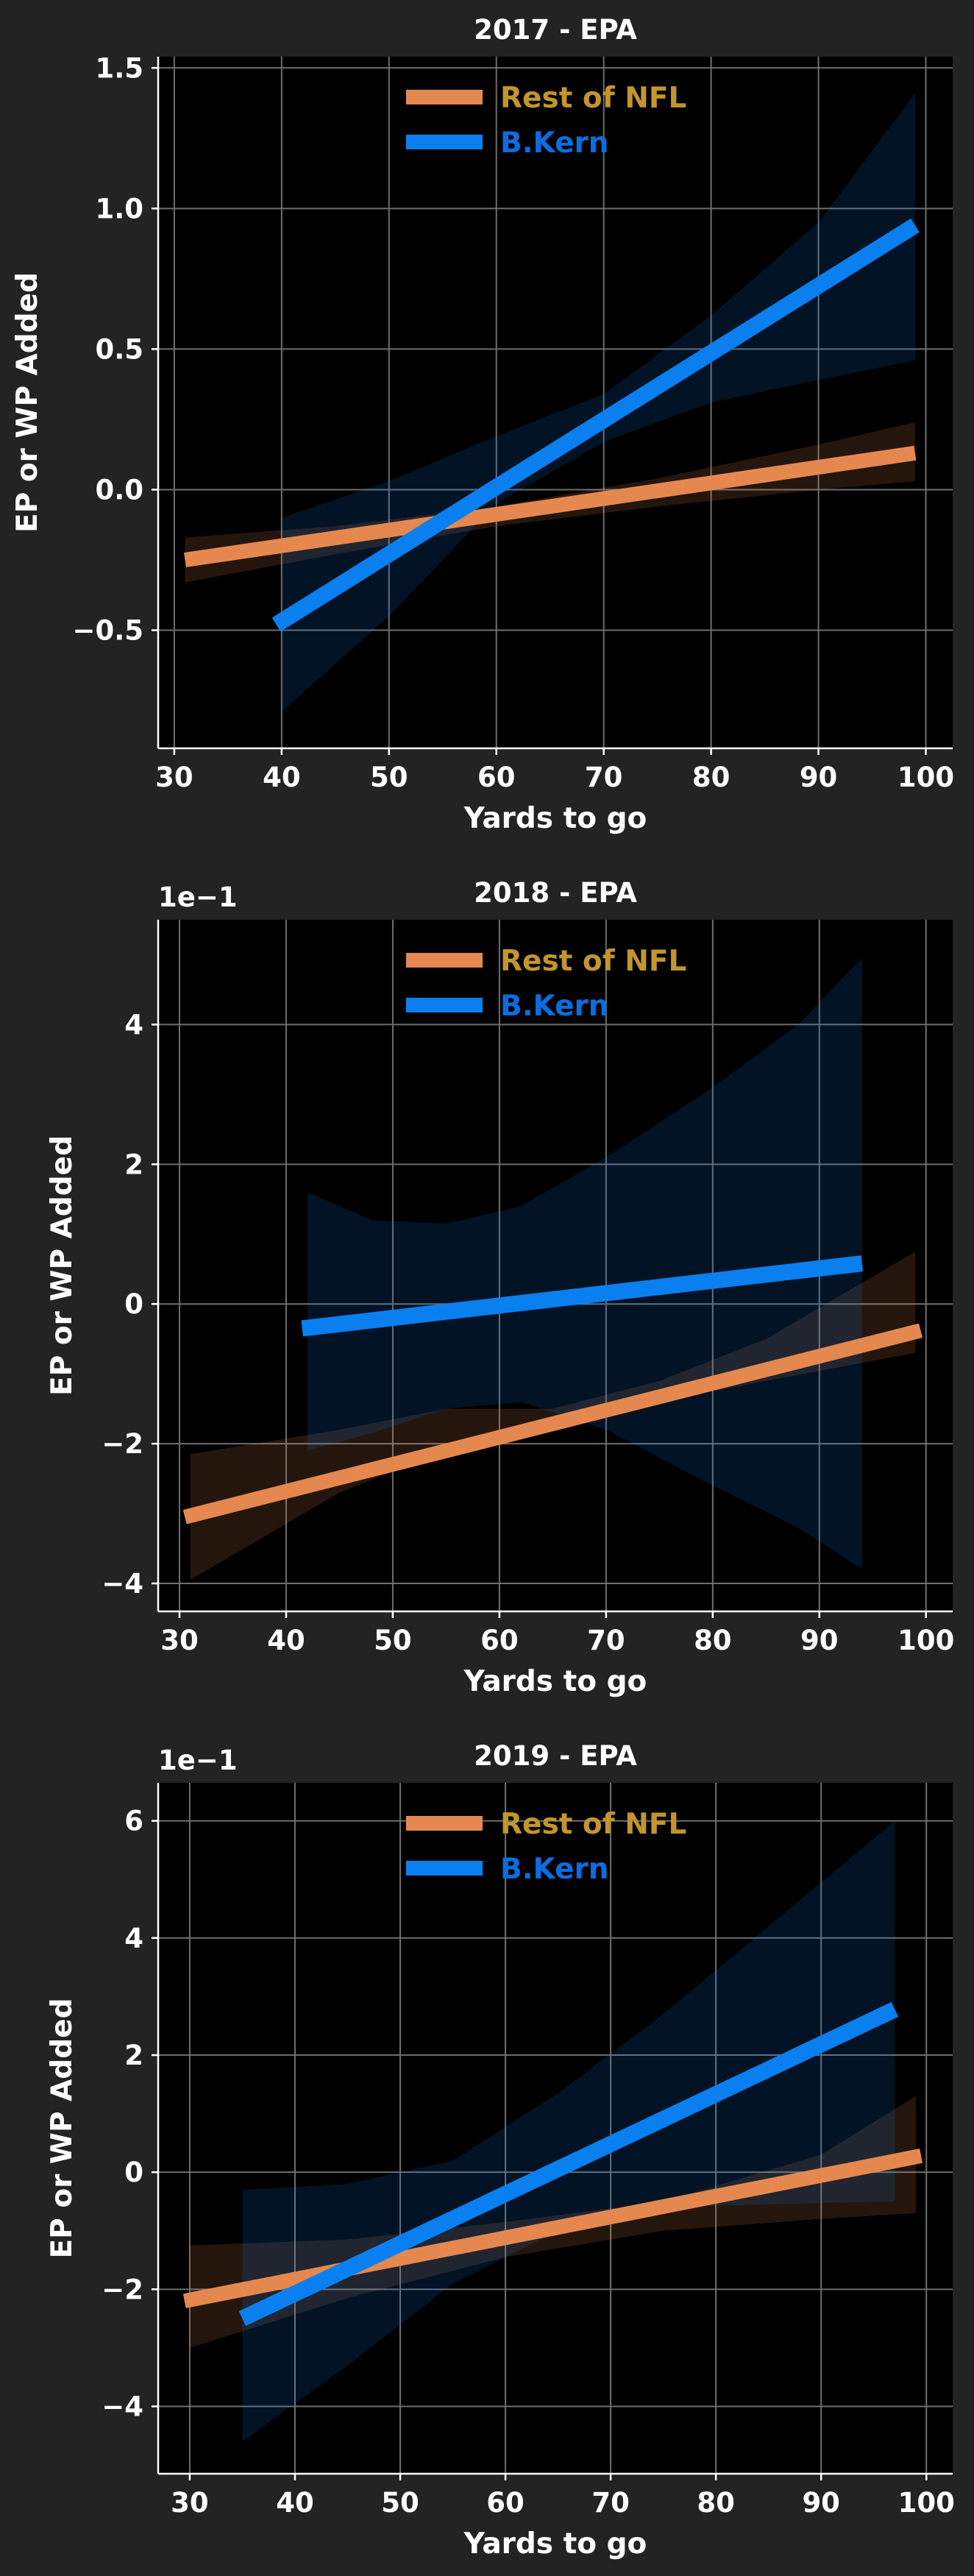  Describe the element at coordinates (133, 1821) in the screenshot. I see `y-tick-label: 6` at that location.